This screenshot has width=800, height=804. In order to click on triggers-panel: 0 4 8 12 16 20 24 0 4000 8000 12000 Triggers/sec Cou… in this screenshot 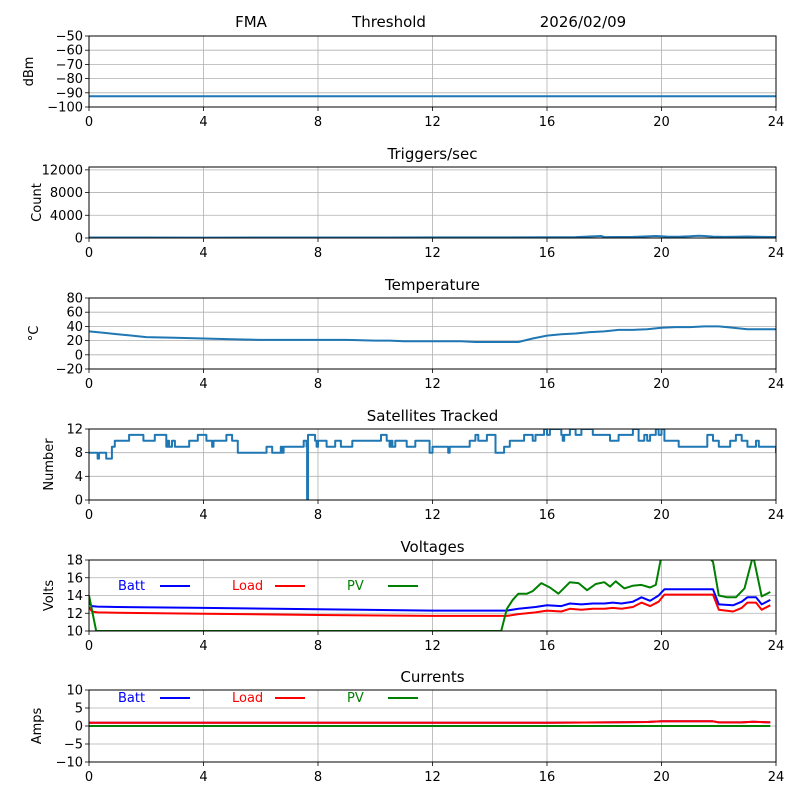, I will do `click(407, 203)`.